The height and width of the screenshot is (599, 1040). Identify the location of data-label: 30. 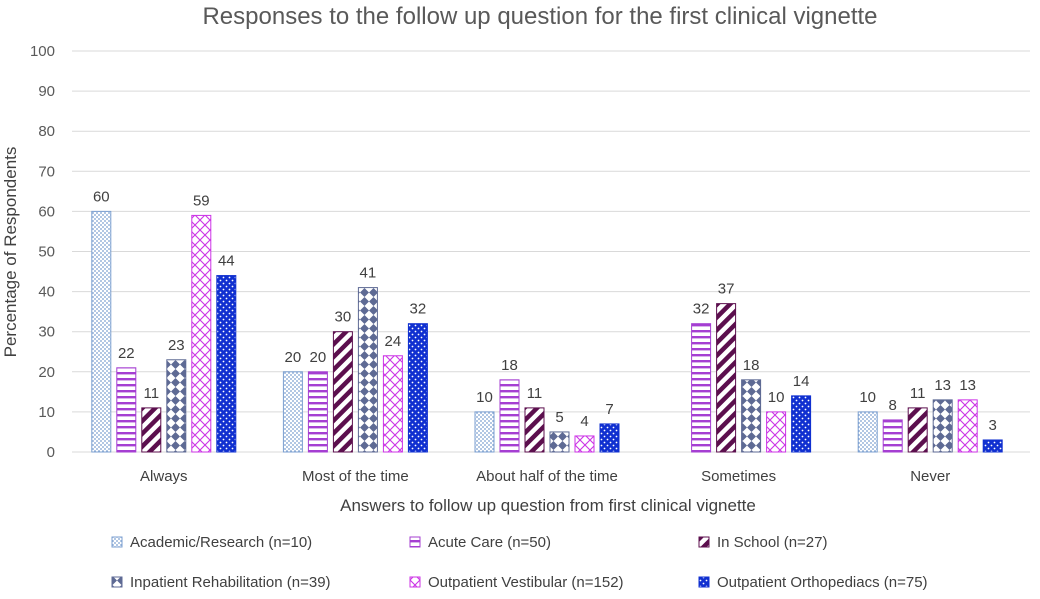
(343, 317).